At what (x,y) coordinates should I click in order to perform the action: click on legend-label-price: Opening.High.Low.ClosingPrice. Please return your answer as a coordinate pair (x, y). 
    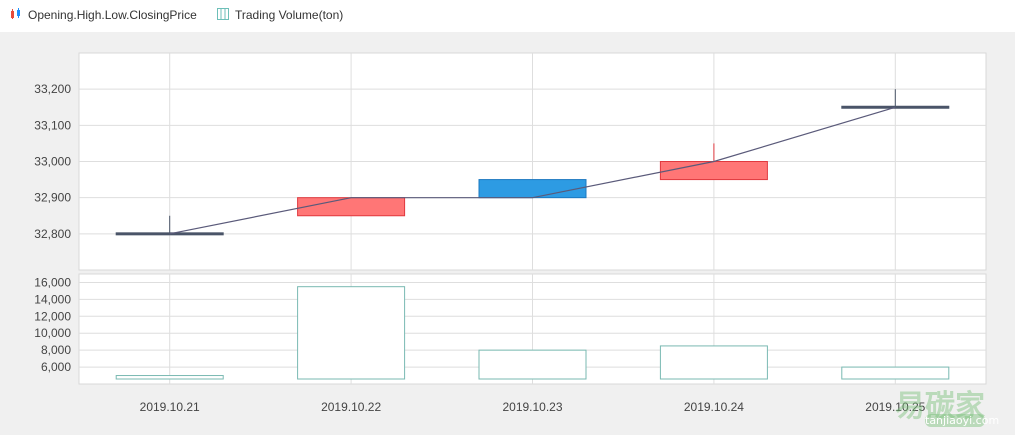
    Looking at the image, I should click on (112, 15).